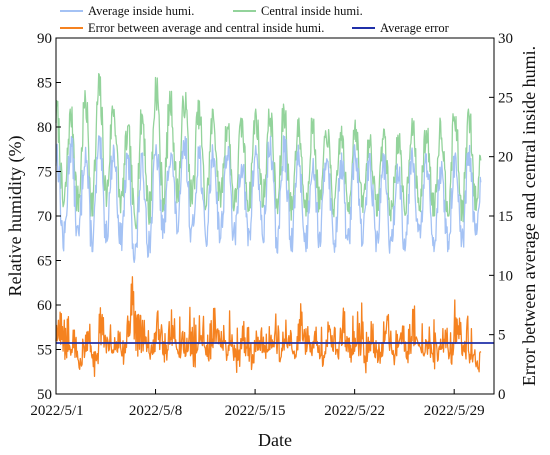  What do you see at coordinates (505, 276) in the screenshot?
I see `right-y-tick-label: 10` at bounding box center [505, 276].